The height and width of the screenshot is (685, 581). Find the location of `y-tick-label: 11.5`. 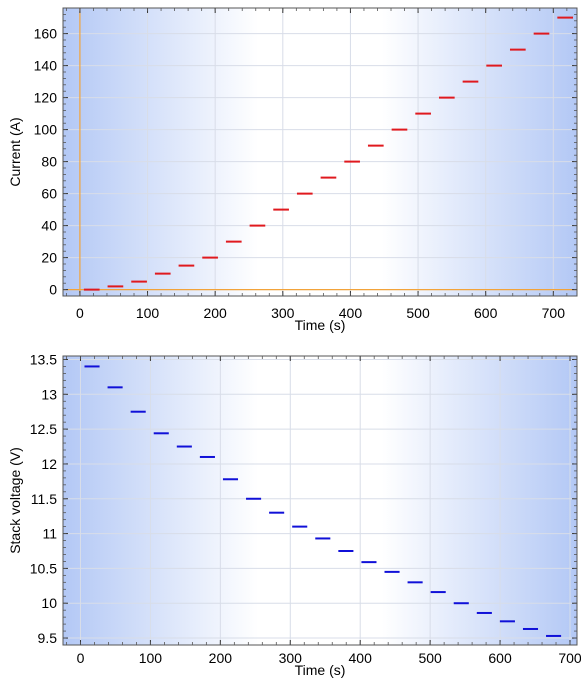

y-tick-label: 11.5 is located at coordinates (44, 499).